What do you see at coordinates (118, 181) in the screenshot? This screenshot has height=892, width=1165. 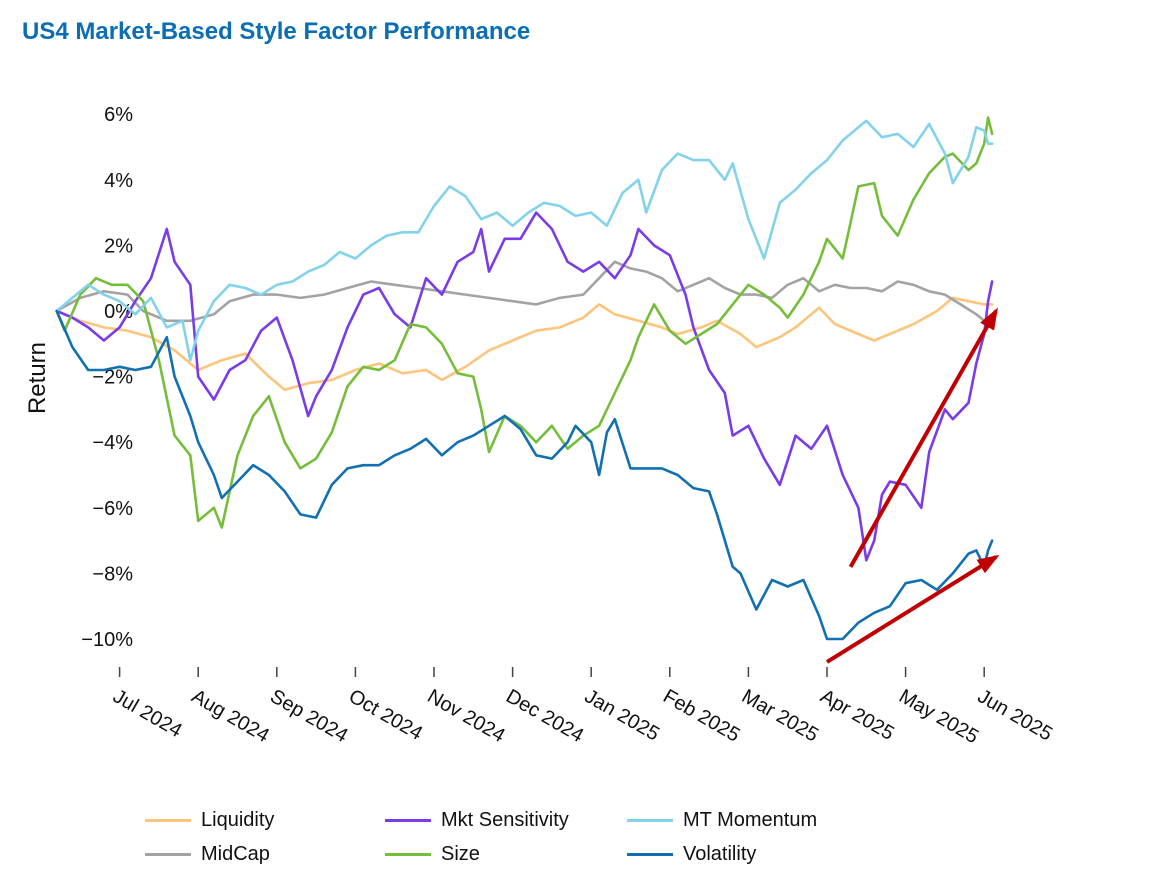 I see `y-tick-label: 4%` at bounding box center [118, 181].